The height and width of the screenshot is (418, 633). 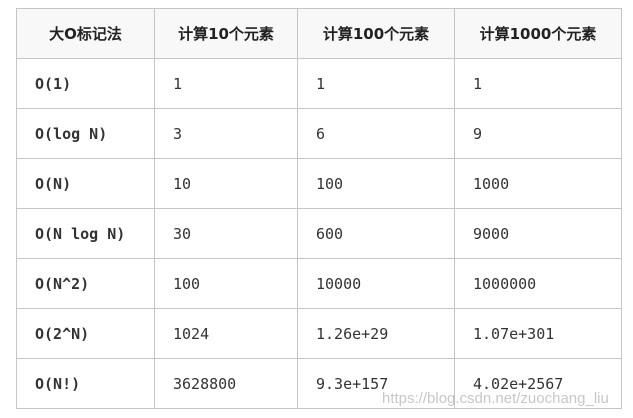 I want to click on header-1000: 计算1000个元素, so click(x=538, y=33).